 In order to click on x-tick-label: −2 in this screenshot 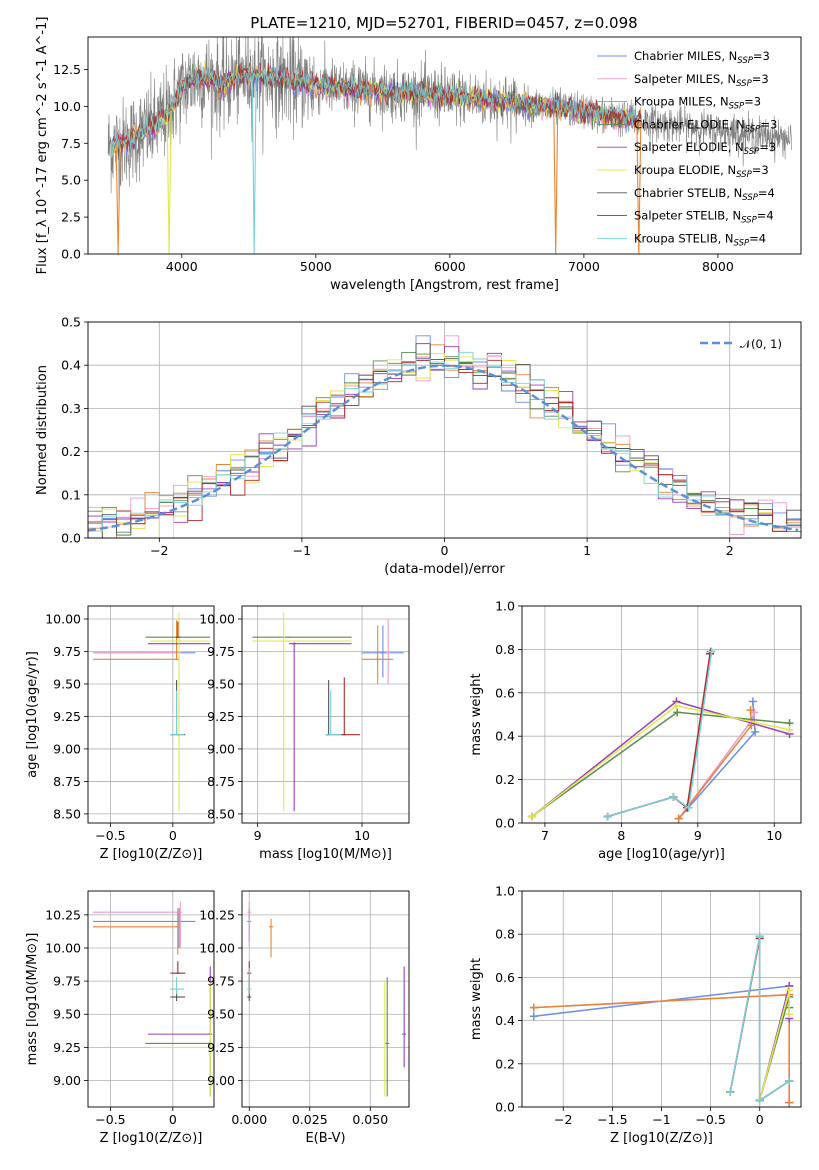, I will do `click(563, 1119)`.